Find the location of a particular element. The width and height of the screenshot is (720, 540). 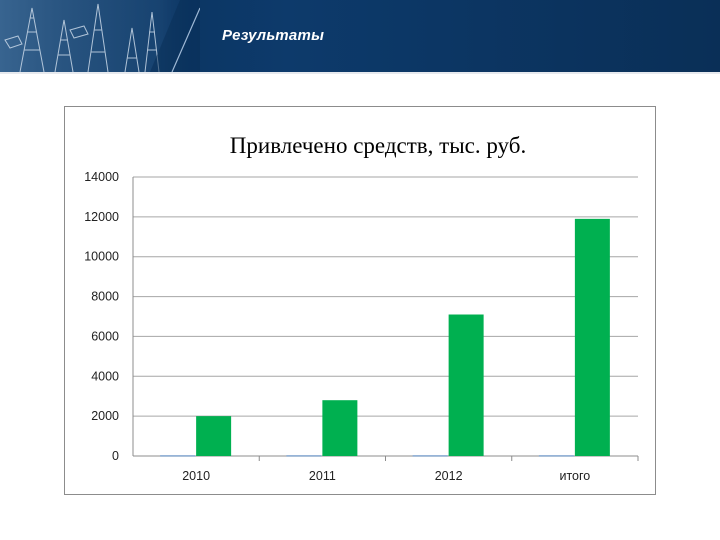

y-tick-label: 4000 is located at coordinates (105, 376).